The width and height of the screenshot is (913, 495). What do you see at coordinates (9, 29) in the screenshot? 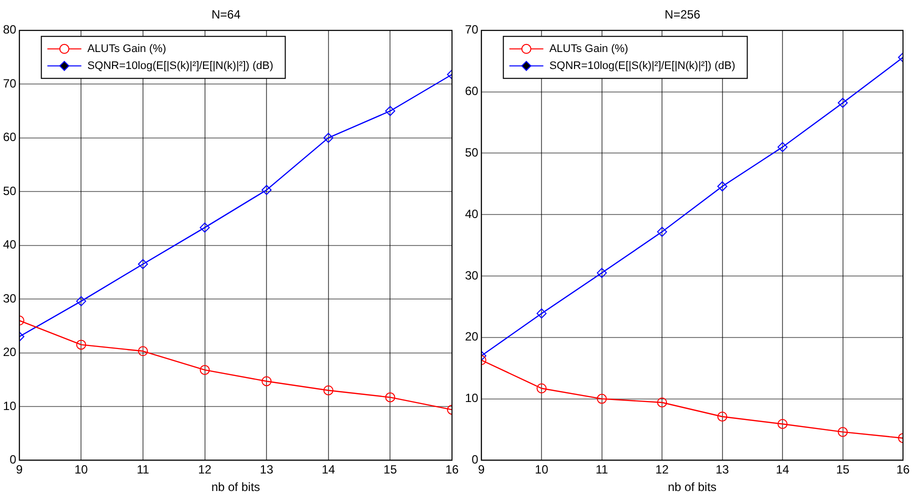
I see `y-tick-label: 80` at bounding box center [9, 29].